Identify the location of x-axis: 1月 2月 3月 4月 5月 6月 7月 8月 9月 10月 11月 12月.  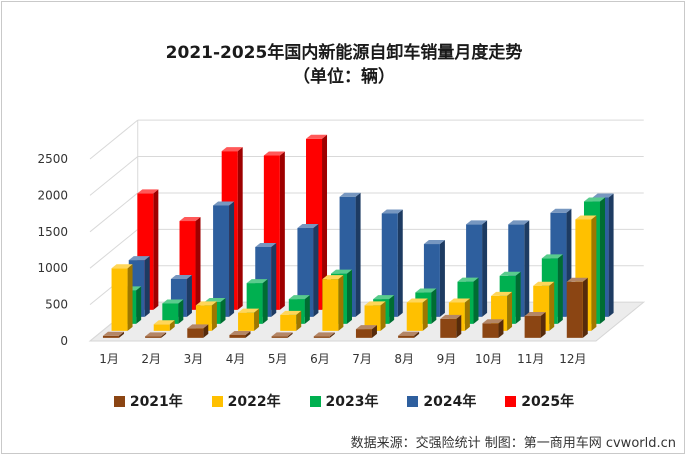
(342, 359).